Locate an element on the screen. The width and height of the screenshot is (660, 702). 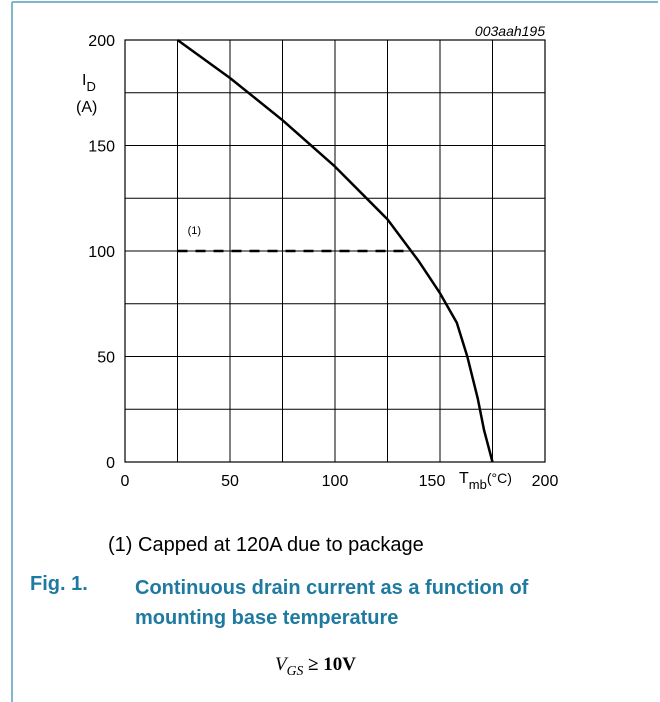
x-tick-label: 150 is located at coordinates (432, 481).